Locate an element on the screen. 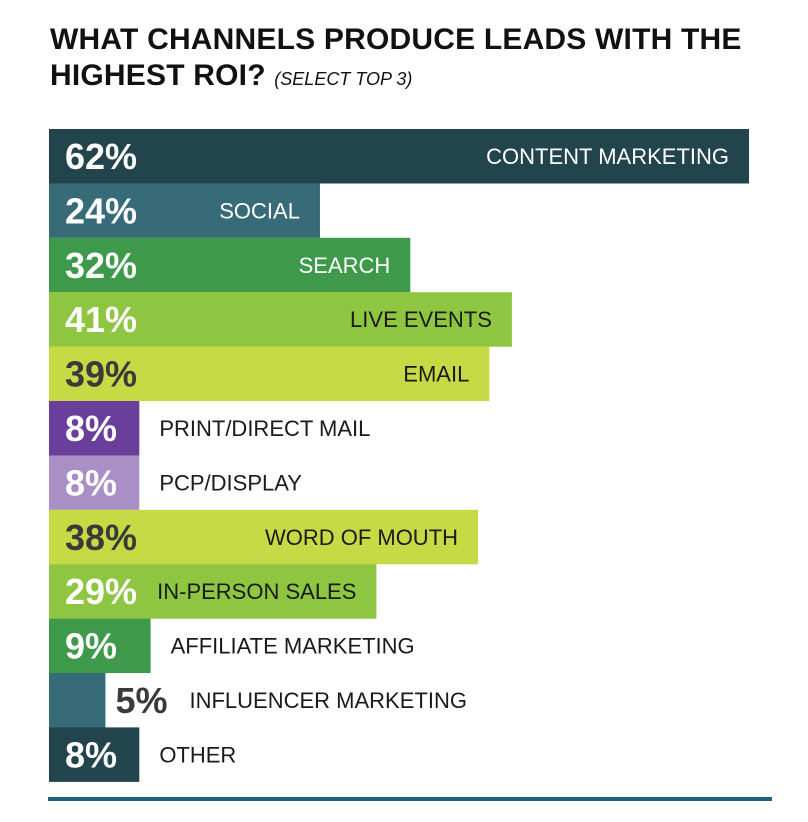 The image size is (808, 822). bar-affiliate-marketing is located at coordinates (100, 646).